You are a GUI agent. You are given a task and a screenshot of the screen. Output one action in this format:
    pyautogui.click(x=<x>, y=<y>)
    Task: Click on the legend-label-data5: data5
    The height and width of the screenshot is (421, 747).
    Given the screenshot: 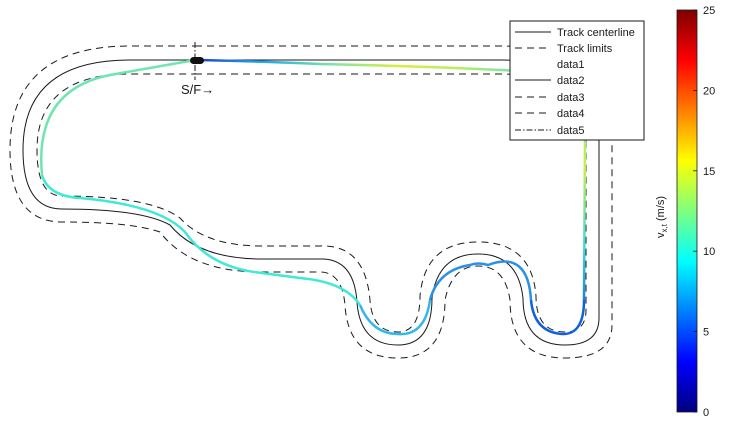 What is the action you would take?
    pyautogui.click(x=571, y=131)
    